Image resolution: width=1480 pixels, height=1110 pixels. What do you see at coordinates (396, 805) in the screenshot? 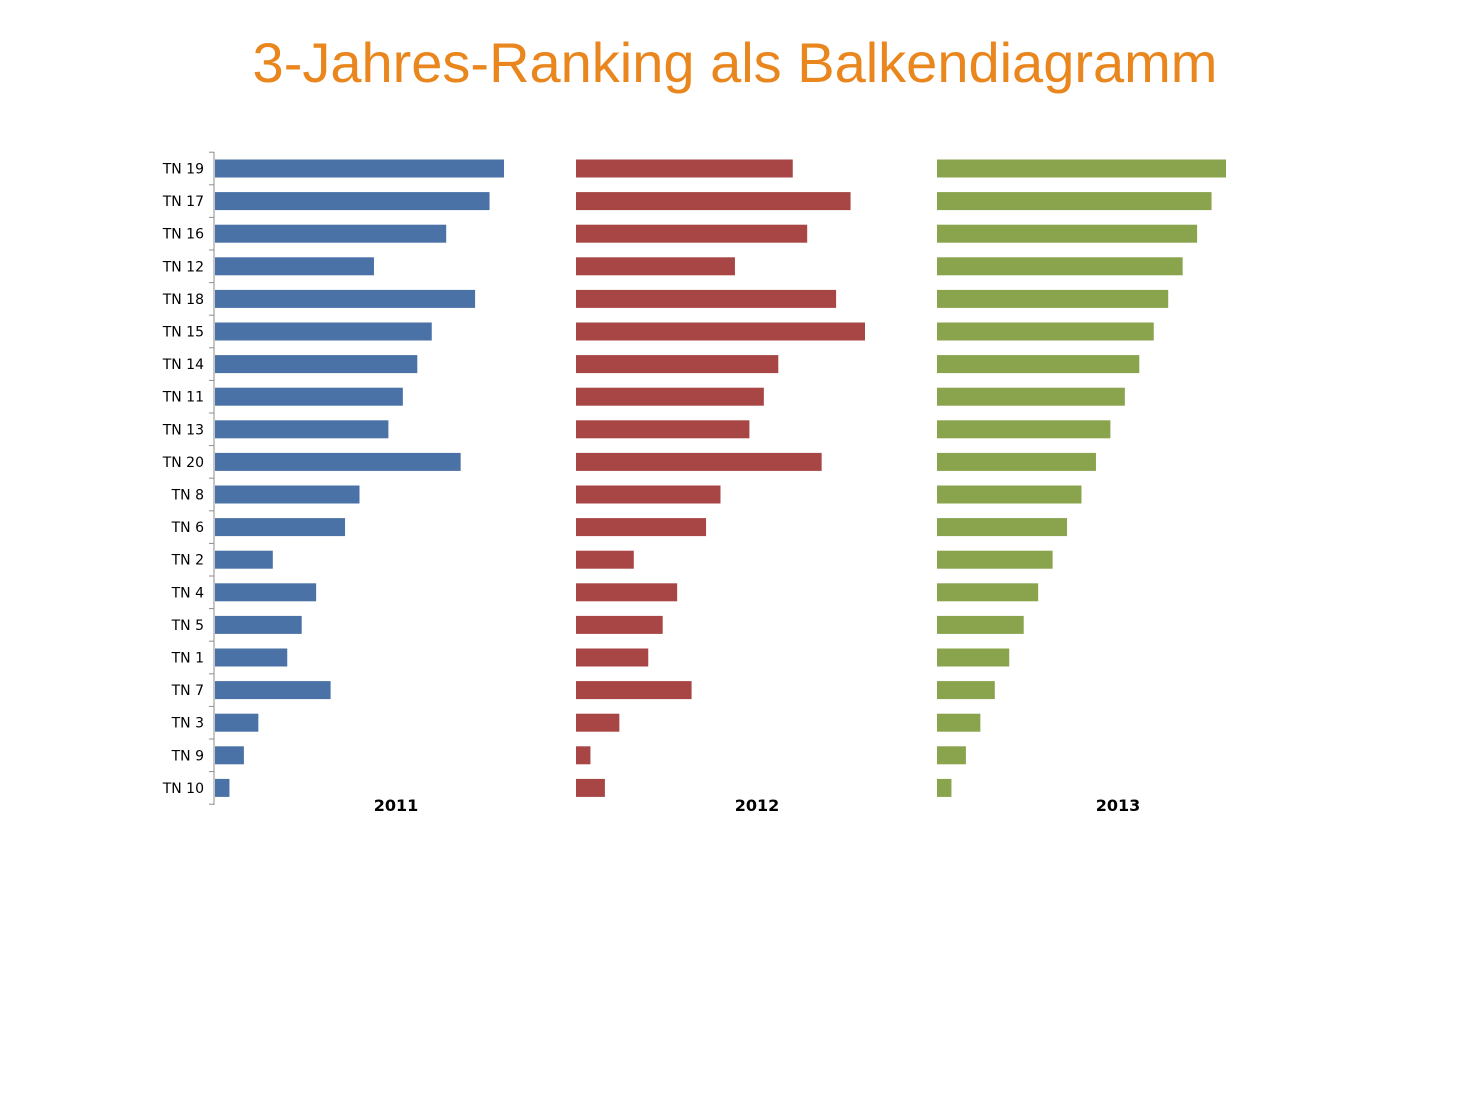
I see `series-label-2011: 2011` at bounding box center [396, 805].